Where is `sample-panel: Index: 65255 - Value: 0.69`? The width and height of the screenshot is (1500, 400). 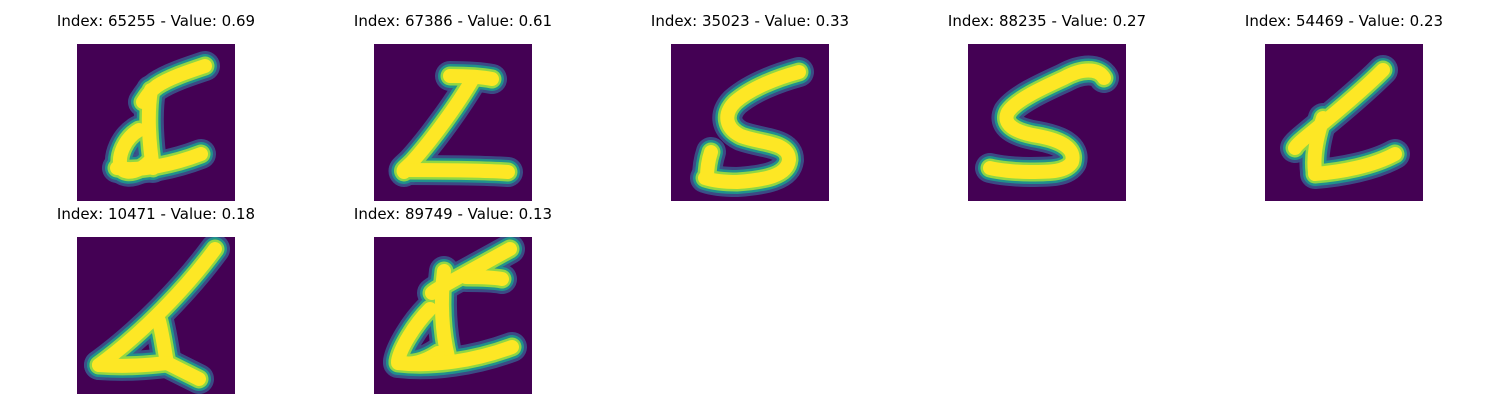 sample-panel: Index: 65255 - Value: 0.69 is located at coordinates (156, 105).